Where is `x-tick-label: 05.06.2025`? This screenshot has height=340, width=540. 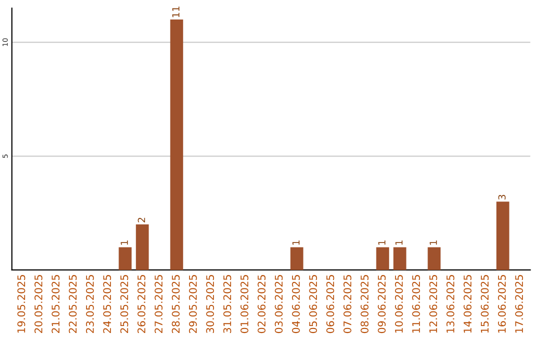
x-tick-label: 05.06.2025 is located at coordinates (313, 304).